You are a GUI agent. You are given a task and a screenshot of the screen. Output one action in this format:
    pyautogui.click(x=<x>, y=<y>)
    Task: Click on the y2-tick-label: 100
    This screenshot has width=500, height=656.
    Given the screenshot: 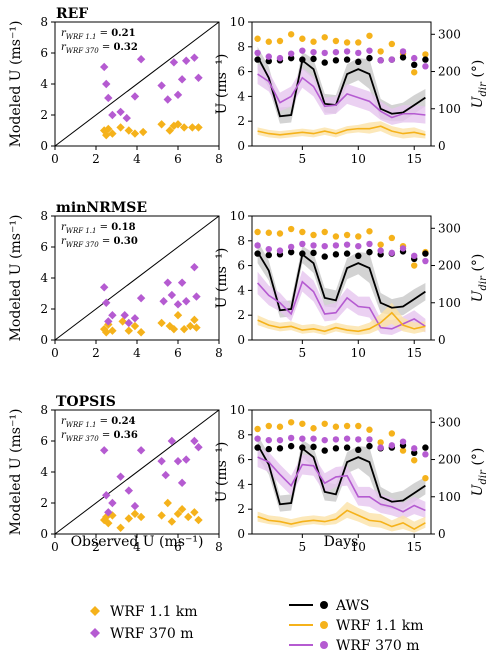 What is the action you would take?
    pyautogui.click(x=449, y=303)
    